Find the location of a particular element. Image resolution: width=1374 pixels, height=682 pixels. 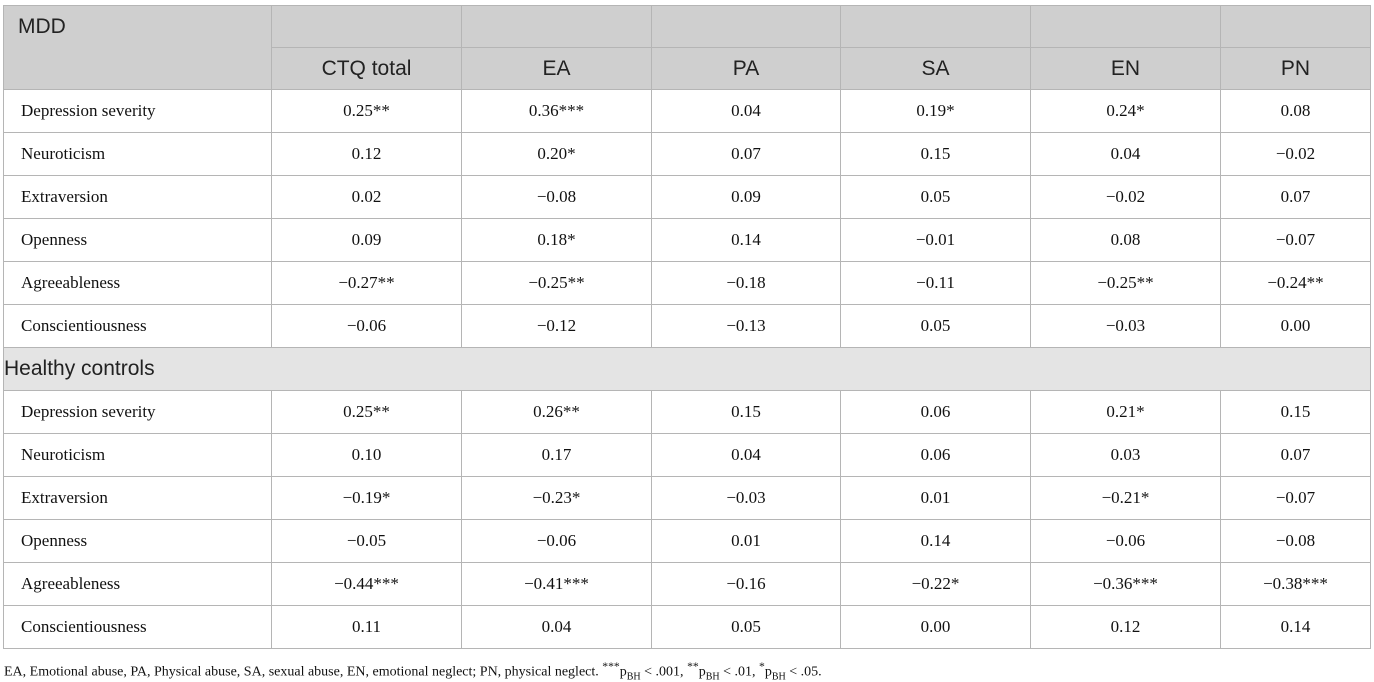

group-title-mdd: MDD is located at coordinates (137, 47).